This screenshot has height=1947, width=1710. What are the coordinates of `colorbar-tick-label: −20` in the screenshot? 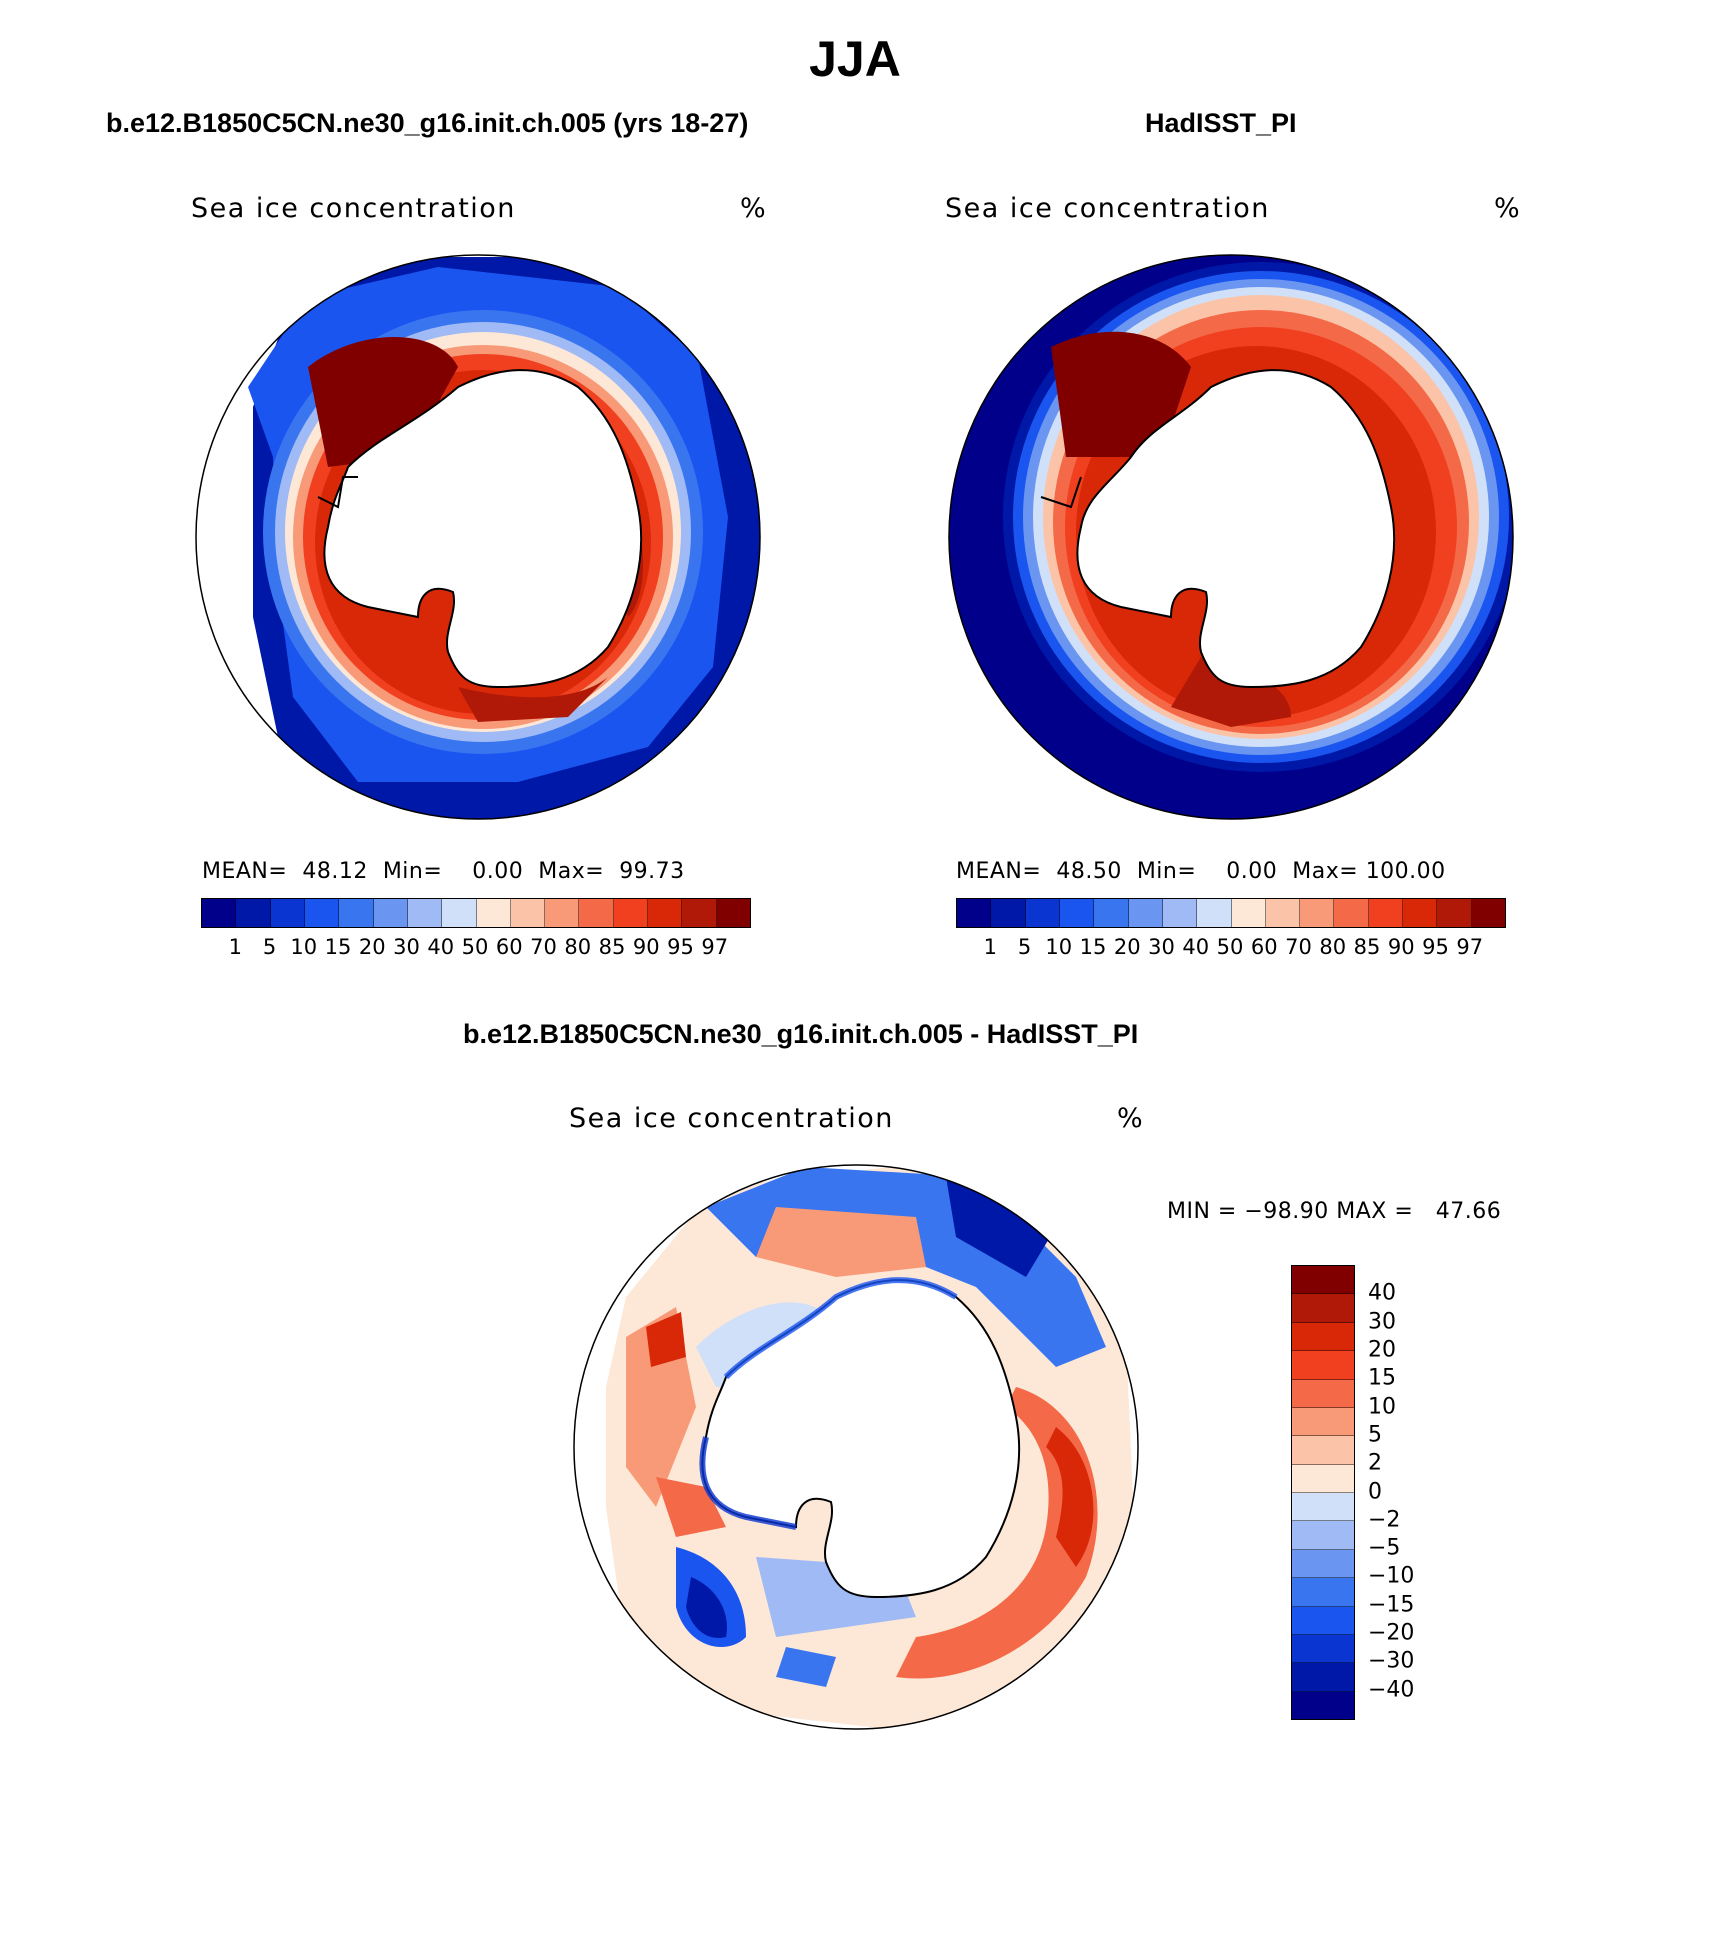 It's located at (1391, 1633).